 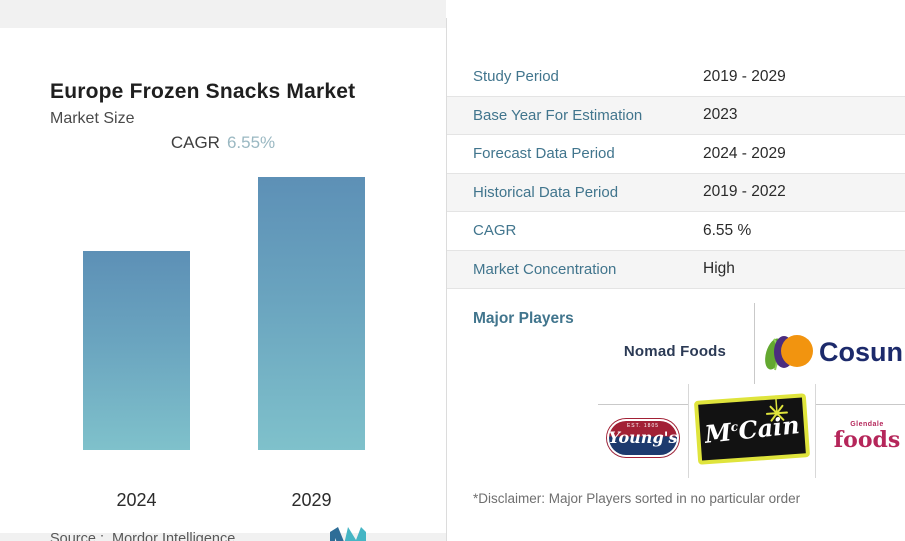 What do you see at coordinates (311, 500) in the screenshot?
I see `bar-label-2029: 2029` at bounding box center [311, 500].